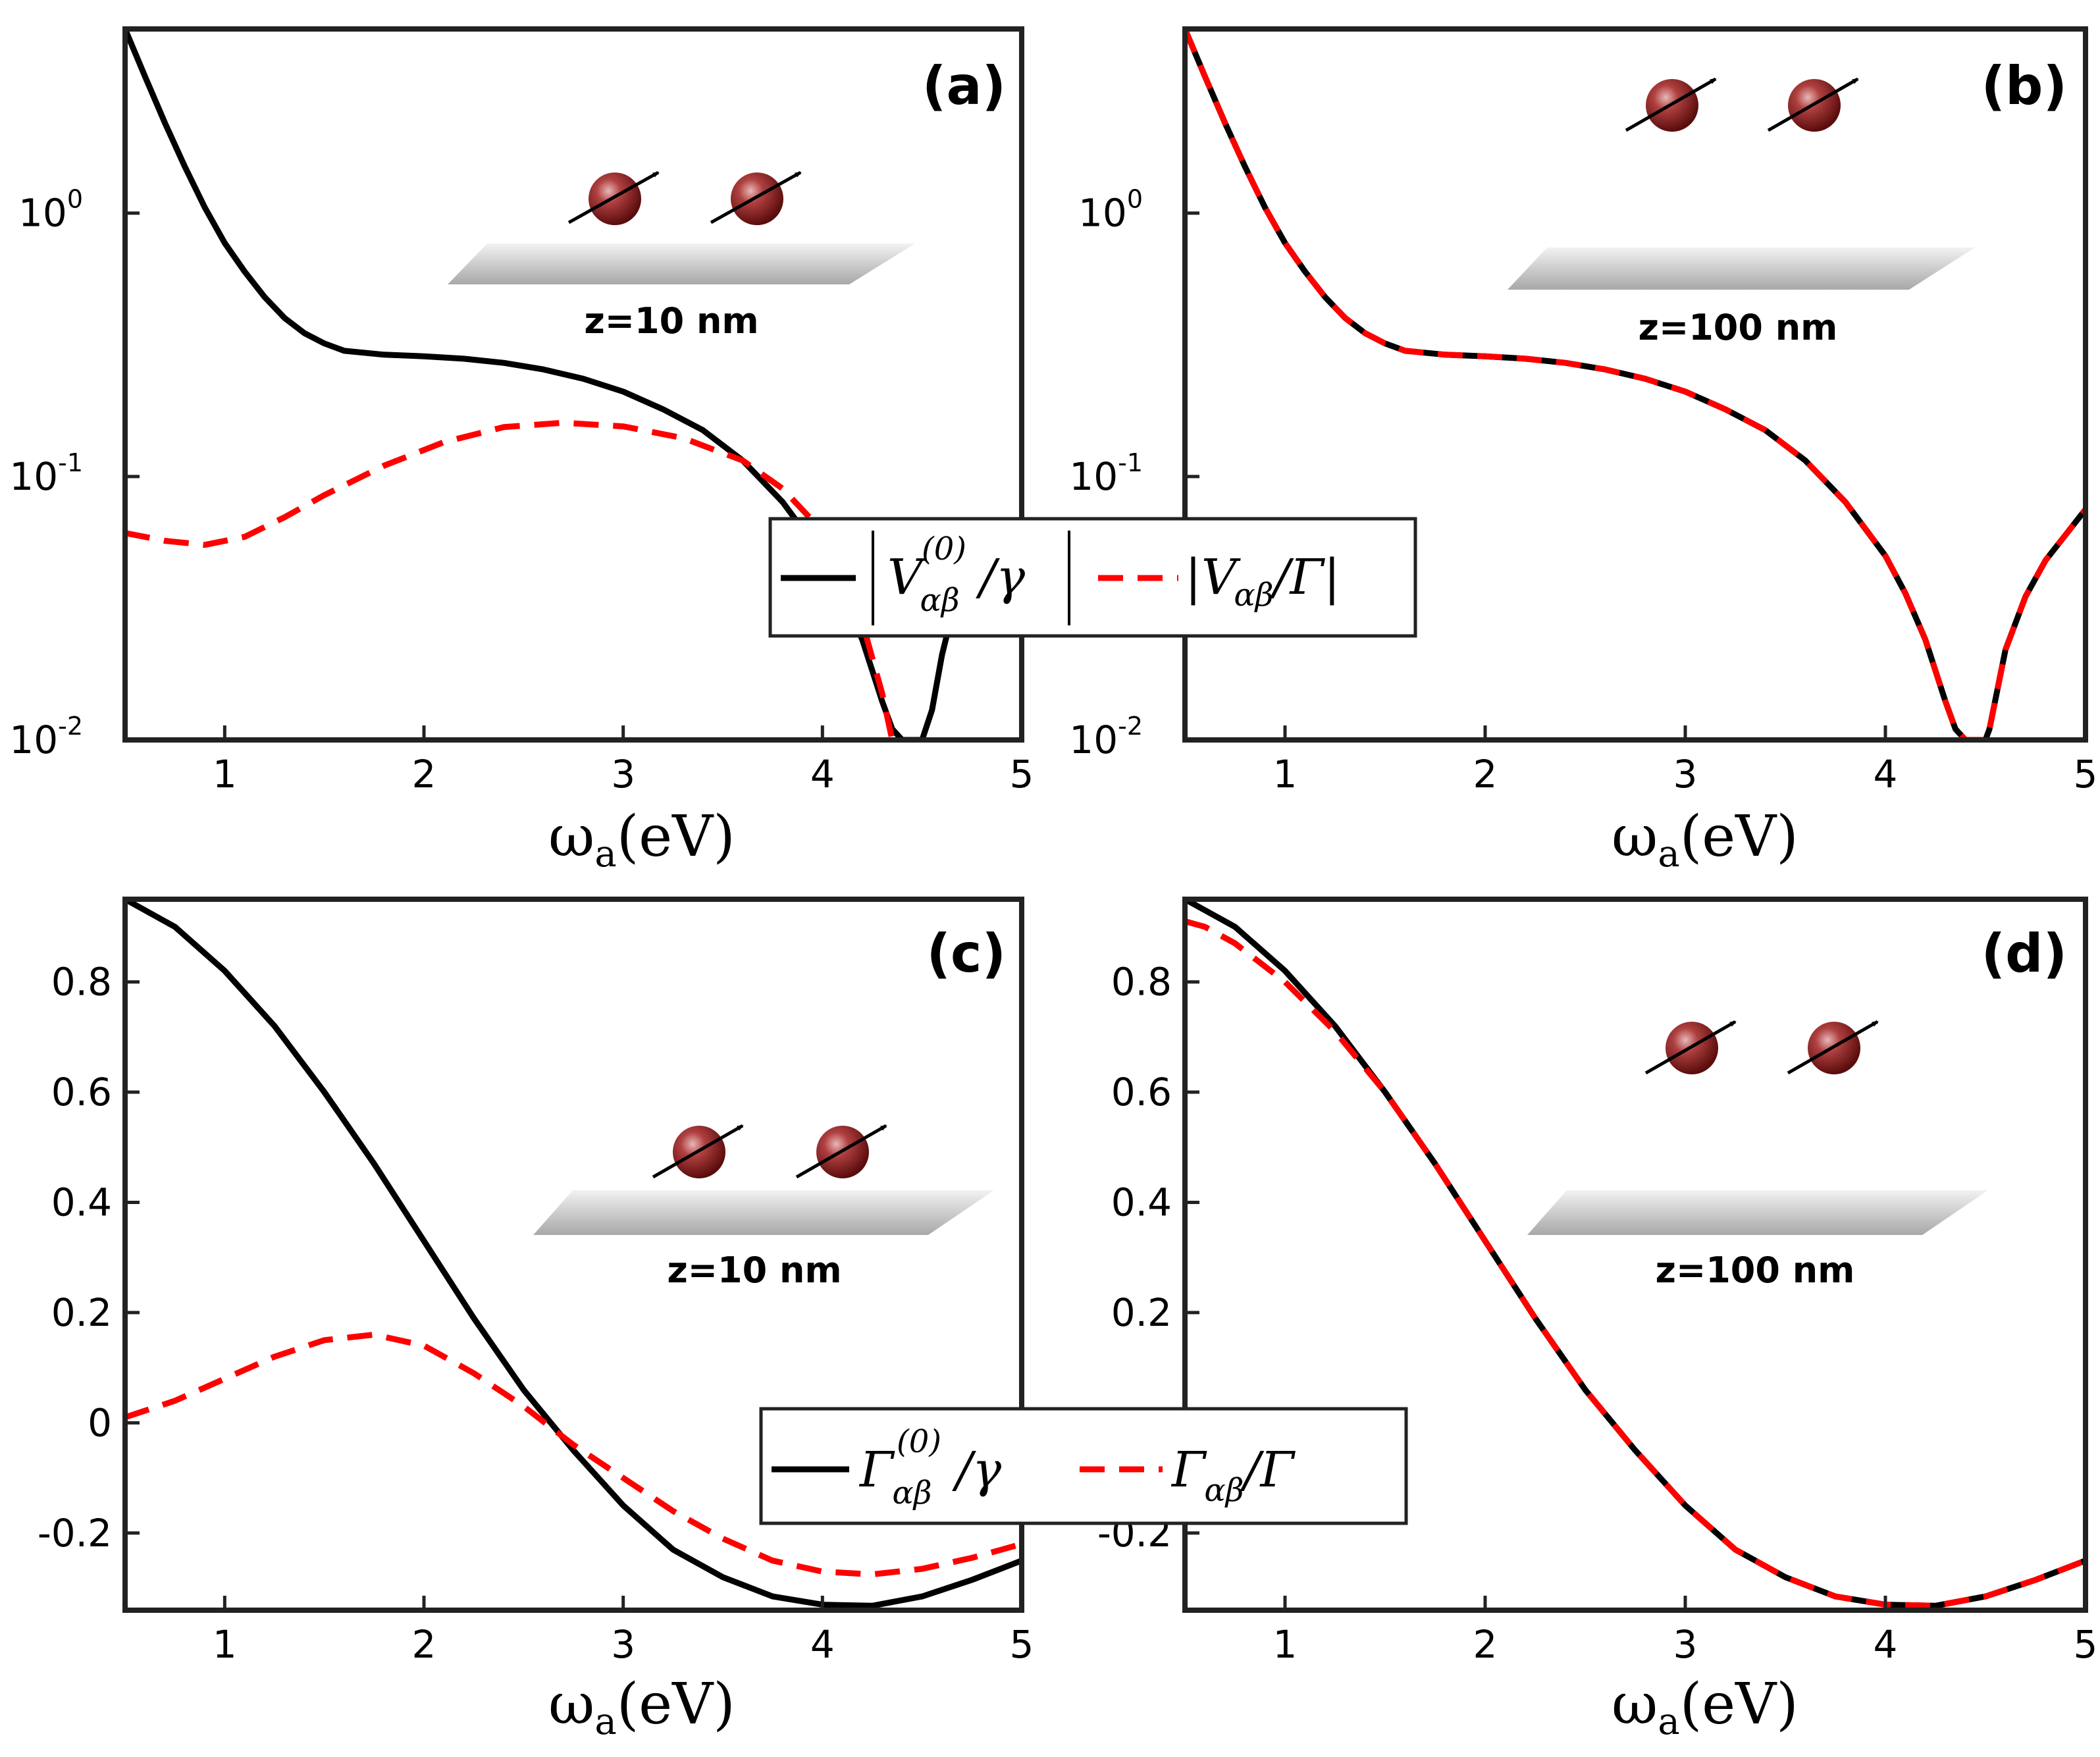  Describe the element at coordinates (966, 954) in the screenshot. I see `panel-label: (c)` at that location.